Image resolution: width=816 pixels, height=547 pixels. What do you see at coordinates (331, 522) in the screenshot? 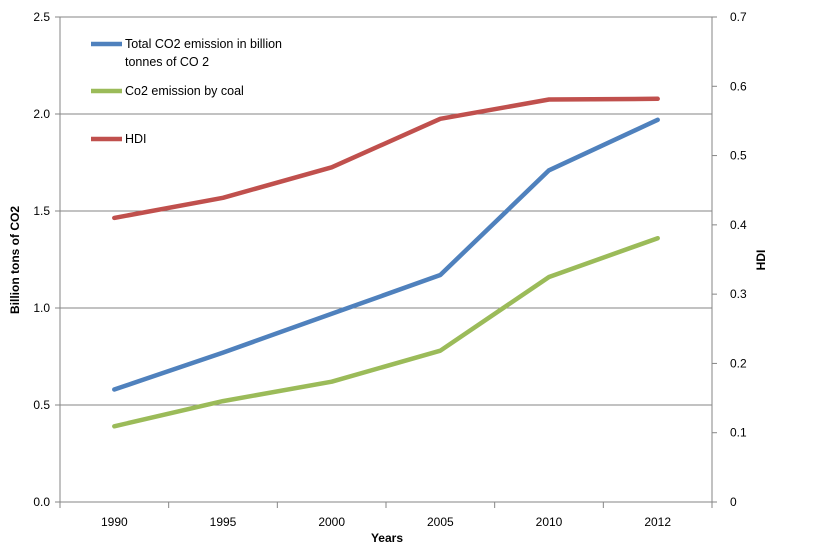
I see `x-tick-label: 2000` at bounding box center [331, 522].